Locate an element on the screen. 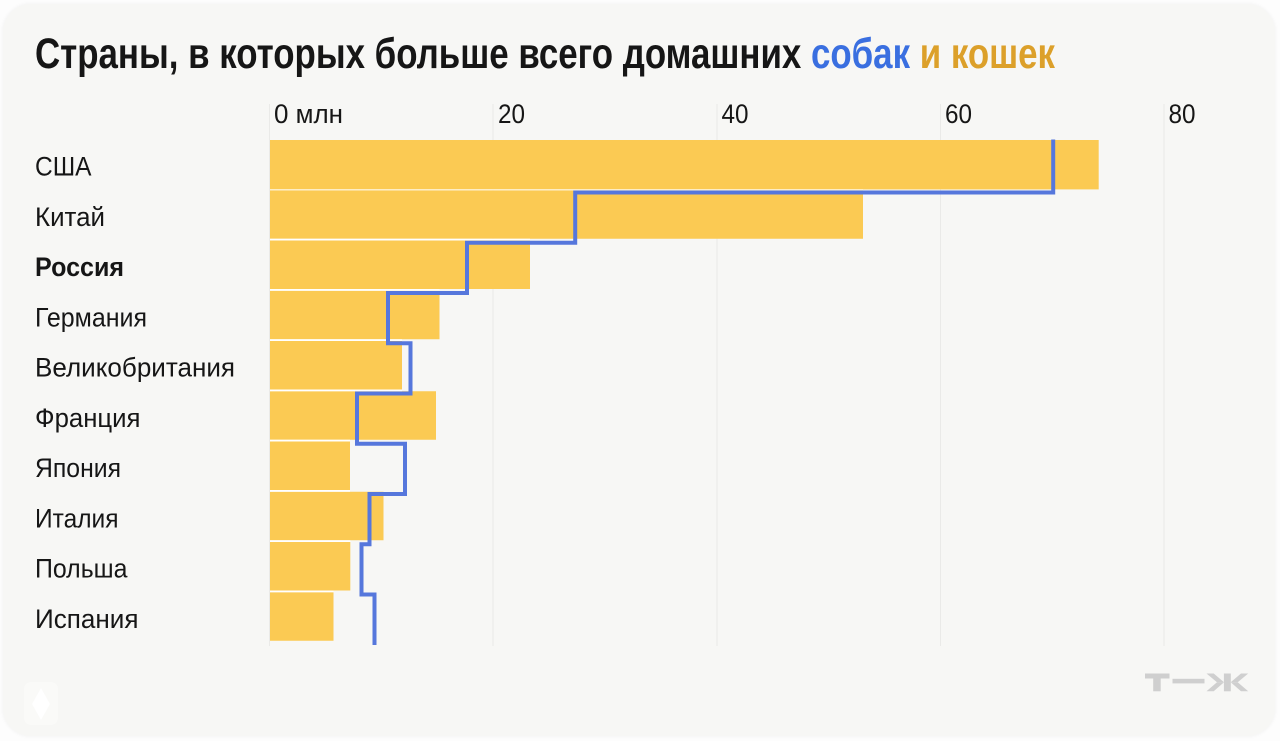  svg-text: Великобритания is located at coordinates (135, 368).